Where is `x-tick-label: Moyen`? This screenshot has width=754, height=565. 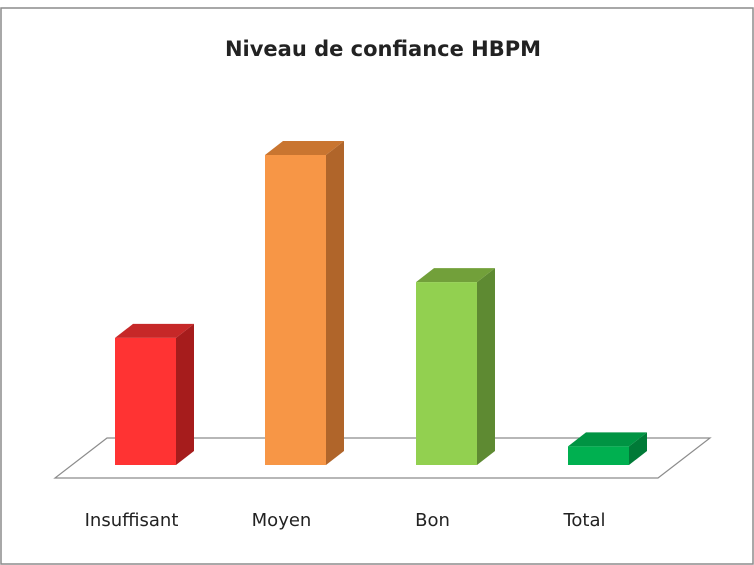
x-tick-label: Moyen is located at coordinates (282, 520).